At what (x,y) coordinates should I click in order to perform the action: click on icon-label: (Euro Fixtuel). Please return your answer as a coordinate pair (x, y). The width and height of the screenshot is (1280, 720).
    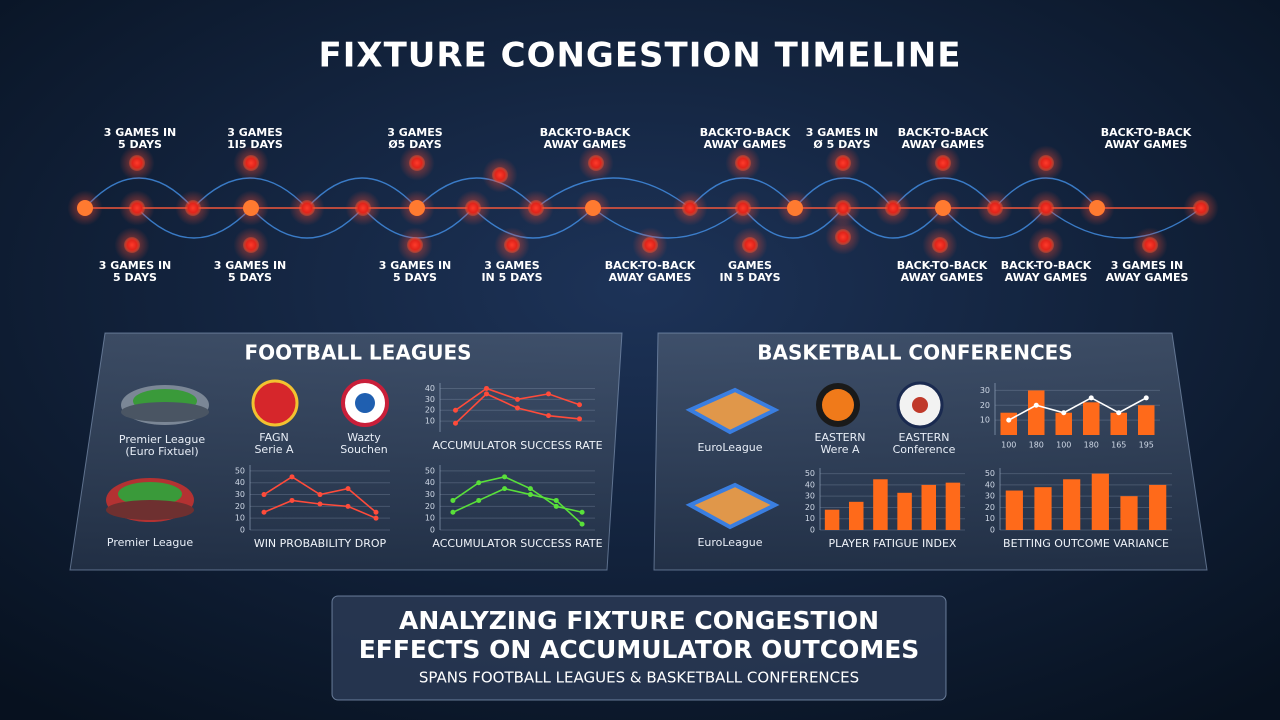
    Looking at the image, I should click on (161, 451).